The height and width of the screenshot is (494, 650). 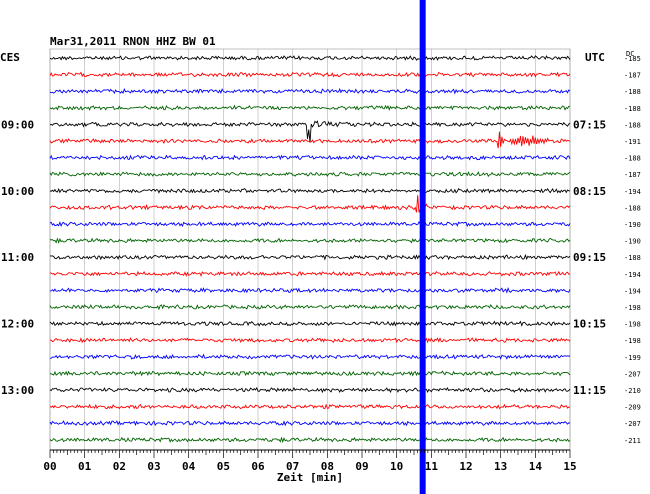 What do you see at coordinates (17, 124) in the screenshot?
I see `left-time-label: 09:00` at bounding box center [17, 124].